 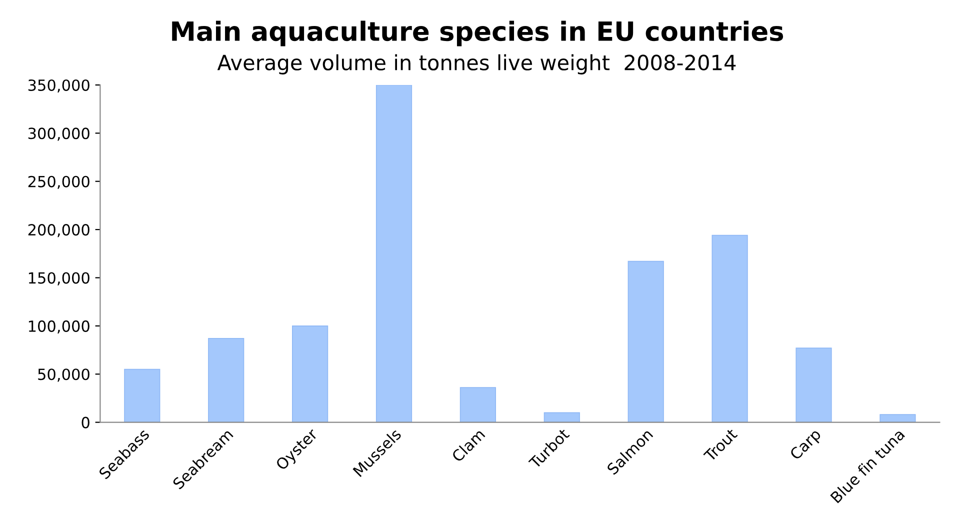 What do you see at coordinates (64, 375) in the screenshot?
I see `y-tick-label: 50,000` at bounding box center [64, 375].